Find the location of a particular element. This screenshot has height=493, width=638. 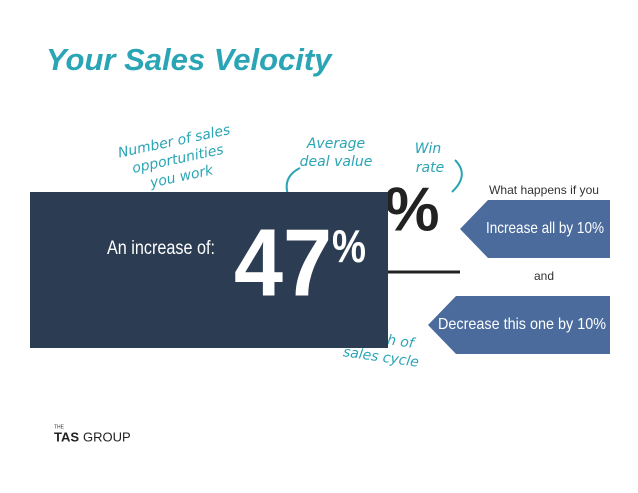

formula-symbol: % is located at coordinates (411, 209).